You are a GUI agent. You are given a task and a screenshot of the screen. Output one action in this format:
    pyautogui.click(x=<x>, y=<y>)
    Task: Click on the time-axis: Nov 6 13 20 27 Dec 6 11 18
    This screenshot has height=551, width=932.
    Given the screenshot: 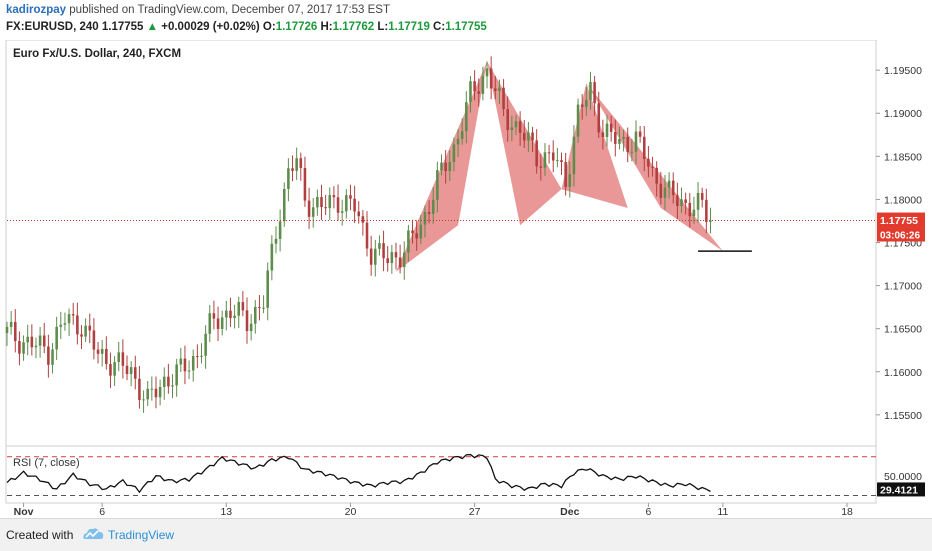 What is the action you would take?
    pyautogui.click(x=433, y=510)
    